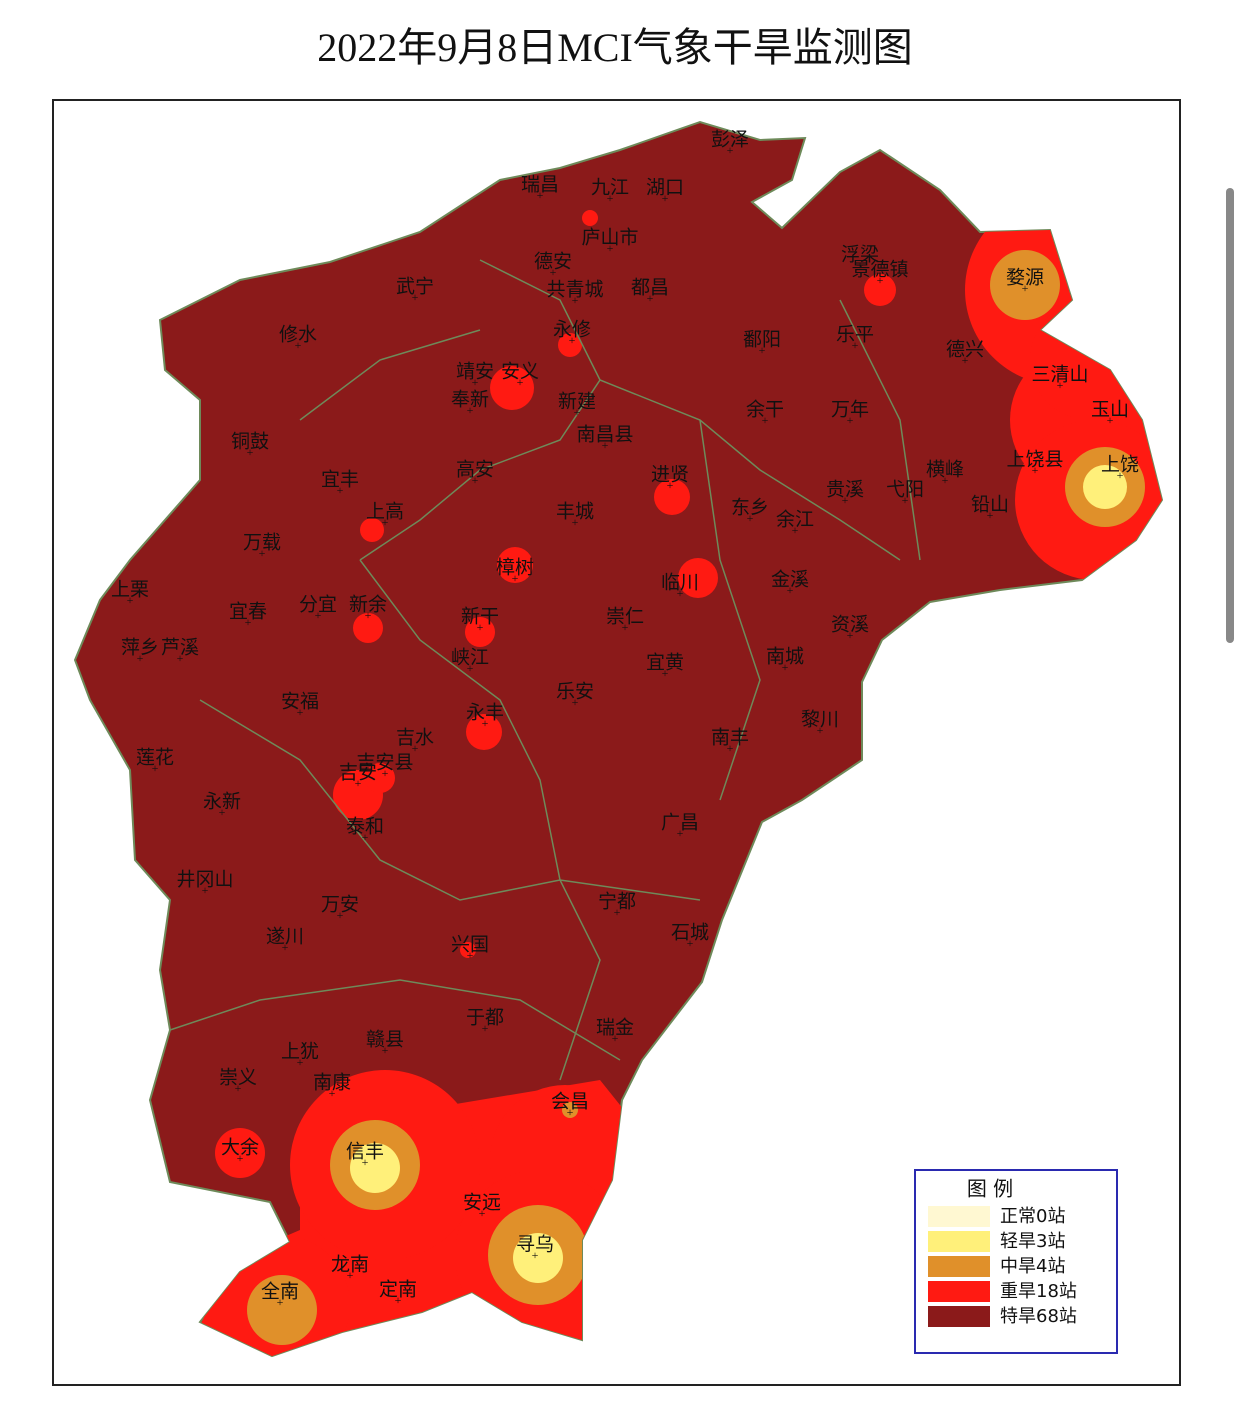 The image size is (1242, 1425). I want to click on place-label: 万安, so click(340, 905).